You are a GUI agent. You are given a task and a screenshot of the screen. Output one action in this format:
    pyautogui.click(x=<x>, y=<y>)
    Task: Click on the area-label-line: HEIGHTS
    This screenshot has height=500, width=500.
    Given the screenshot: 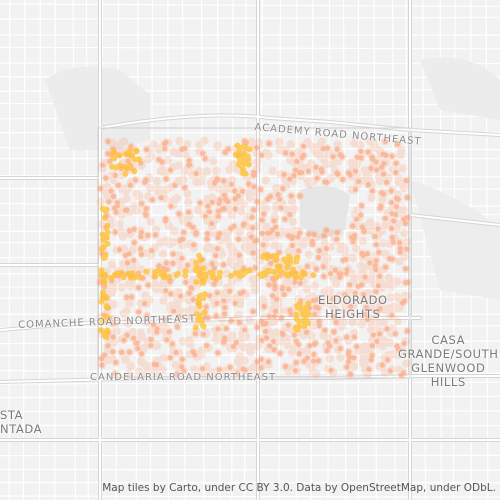 What is the action you would take?
    pyautogui.click(x=353, y=314)
    